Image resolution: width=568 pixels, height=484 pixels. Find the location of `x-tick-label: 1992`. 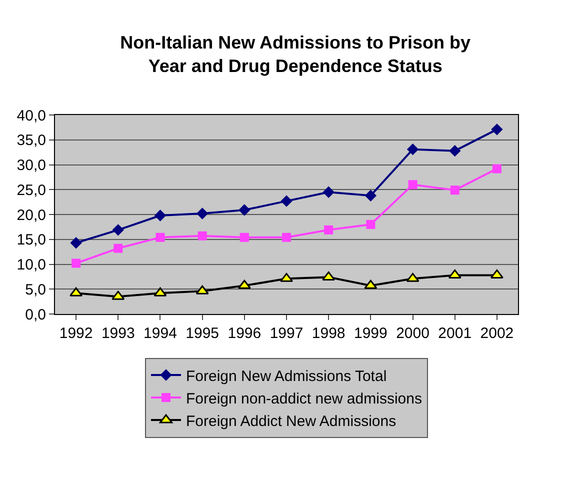

x-tick-label: 1992 is located at coordinates (76, 333).